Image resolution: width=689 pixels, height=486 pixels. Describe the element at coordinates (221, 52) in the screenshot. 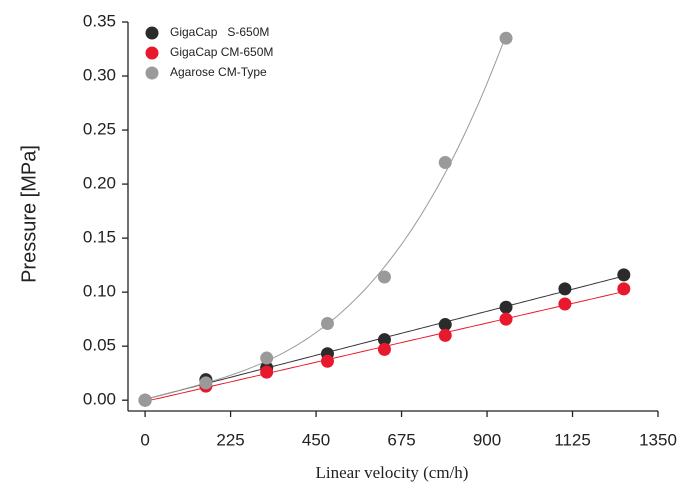

I see `legend-label: GigaCap CM-650M` at that location.